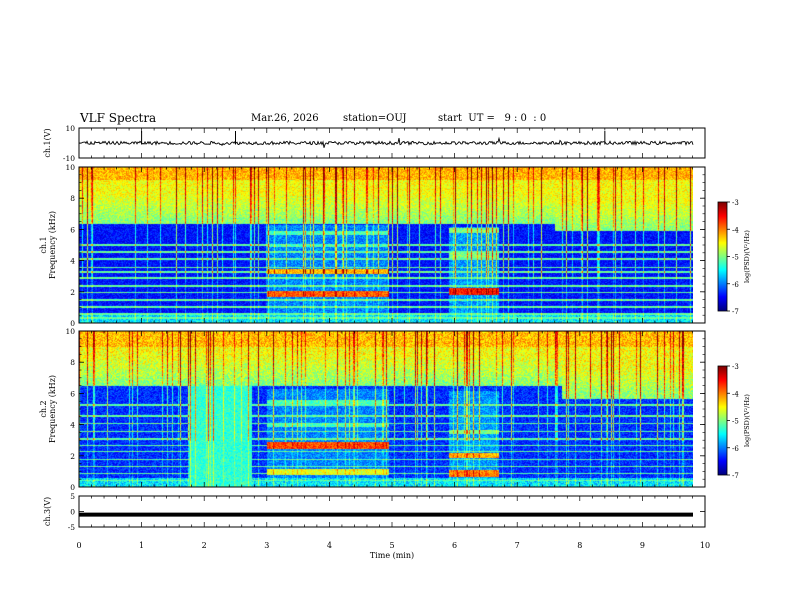 This screenshot has width=792, height=612. Describe the element at coordinates (72, 487) in the screenshot. I see `ch2-spectrogram-ytick-label: 0` at that location.